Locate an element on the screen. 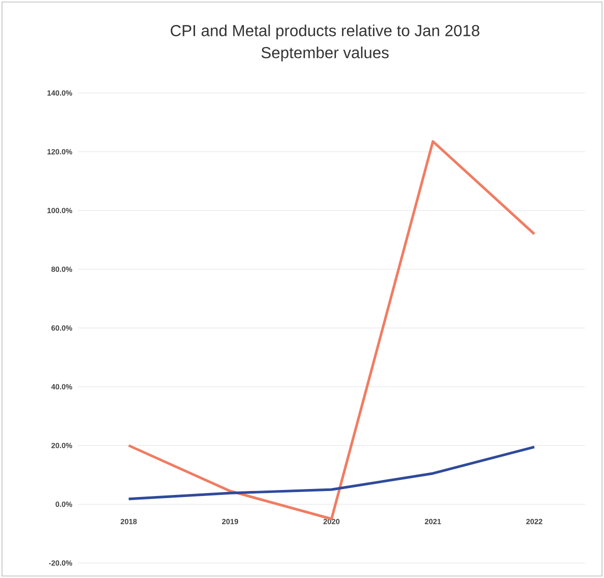 The image size is (604, 578). line-series is located at coordinates (331, 473).